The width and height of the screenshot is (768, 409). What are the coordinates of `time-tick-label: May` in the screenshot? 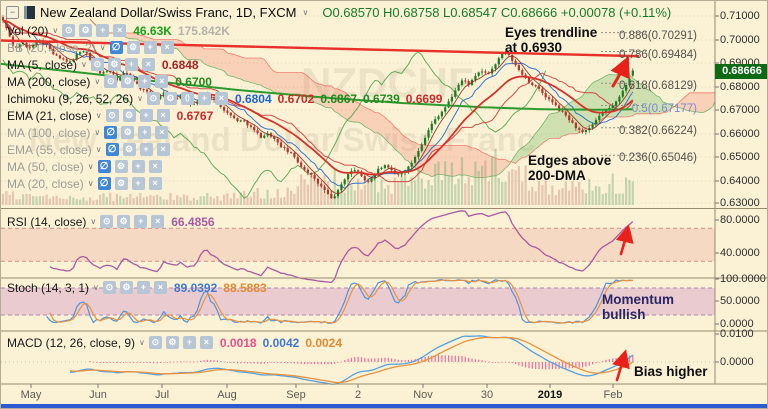 It's located at (31, 395).